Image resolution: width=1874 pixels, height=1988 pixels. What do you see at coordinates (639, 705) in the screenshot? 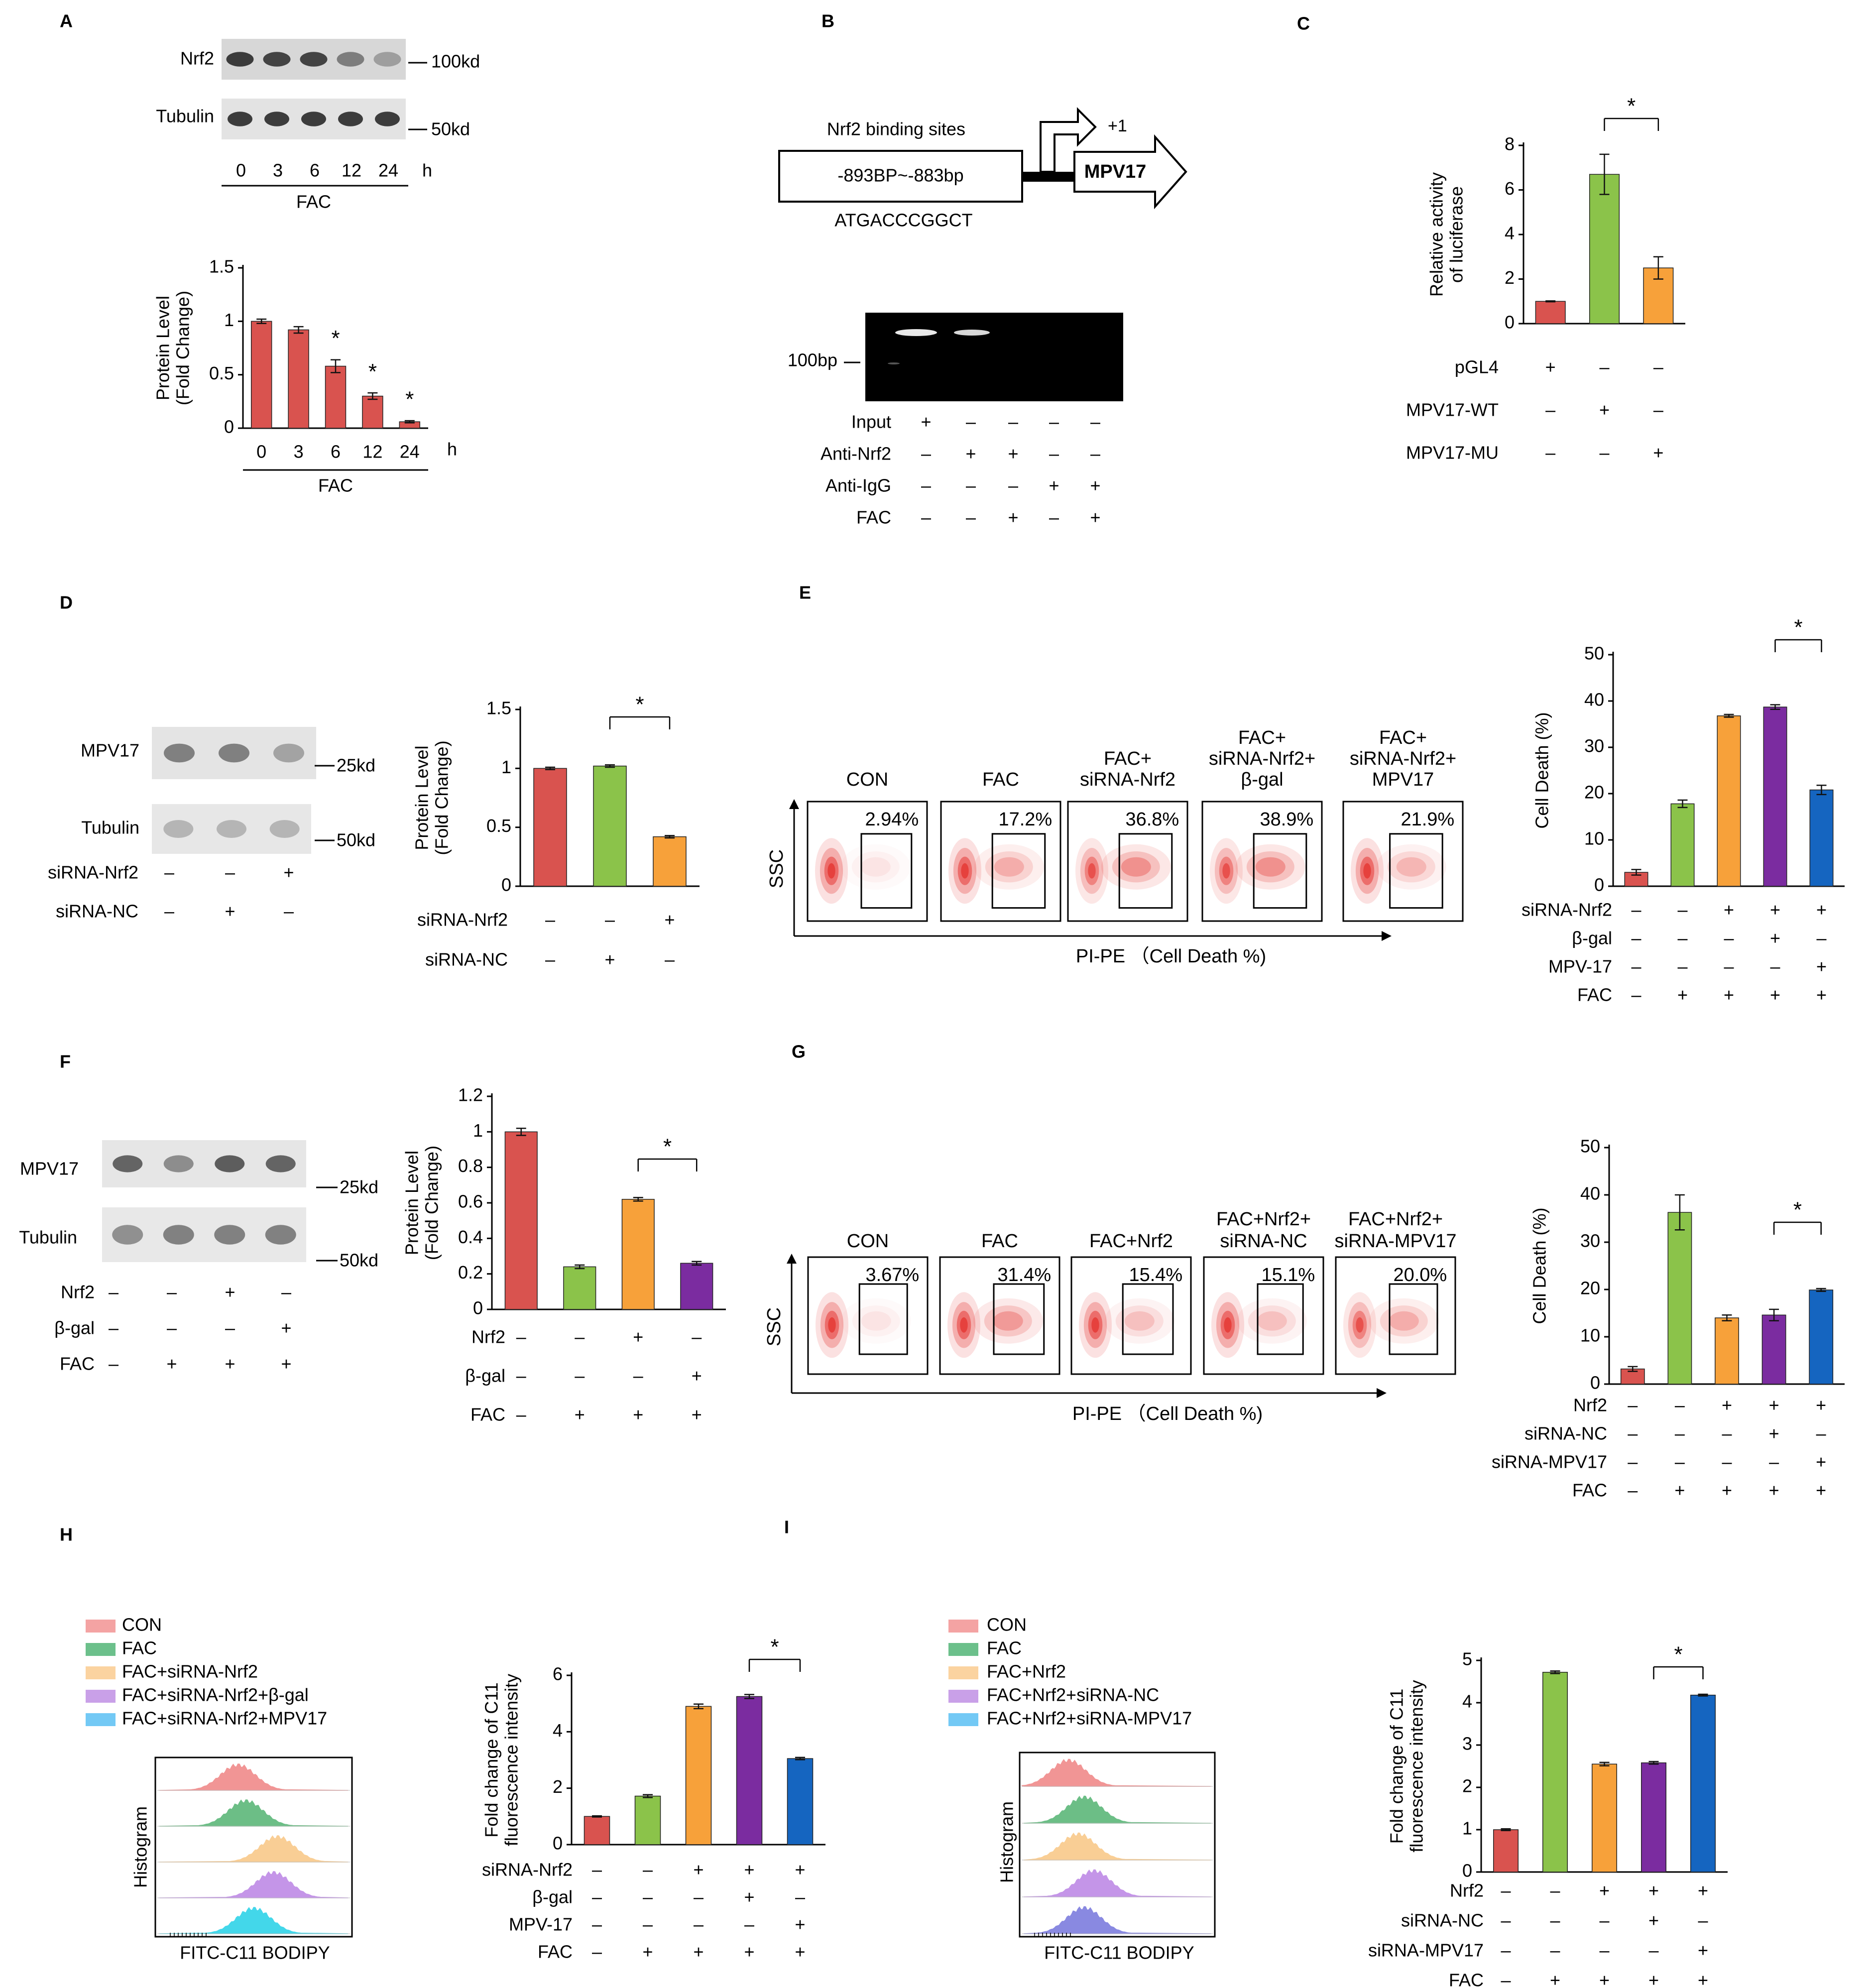
I see `significance-star: *` at bounding box center [639, 705].